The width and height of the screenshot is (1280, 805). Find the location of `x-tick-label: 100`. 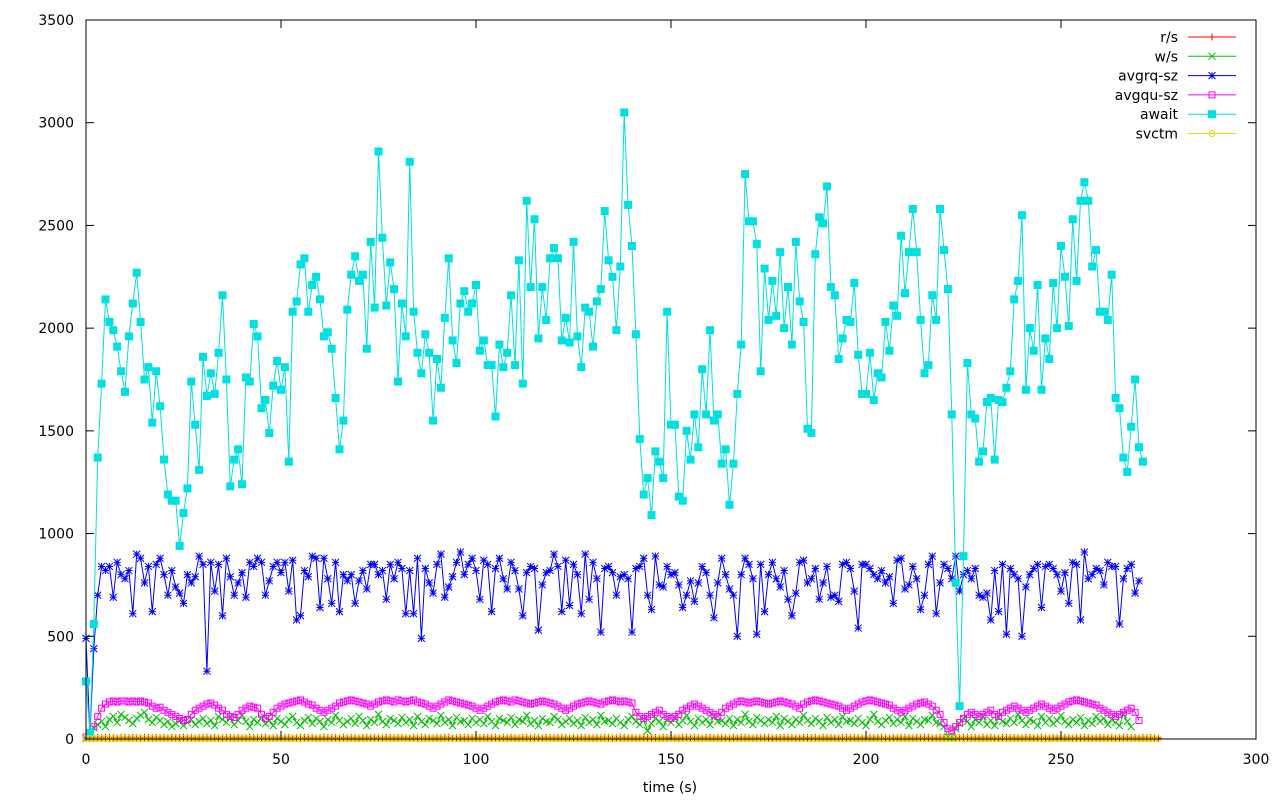

x-tick-label: 100 is located at coordinates (476, 760).